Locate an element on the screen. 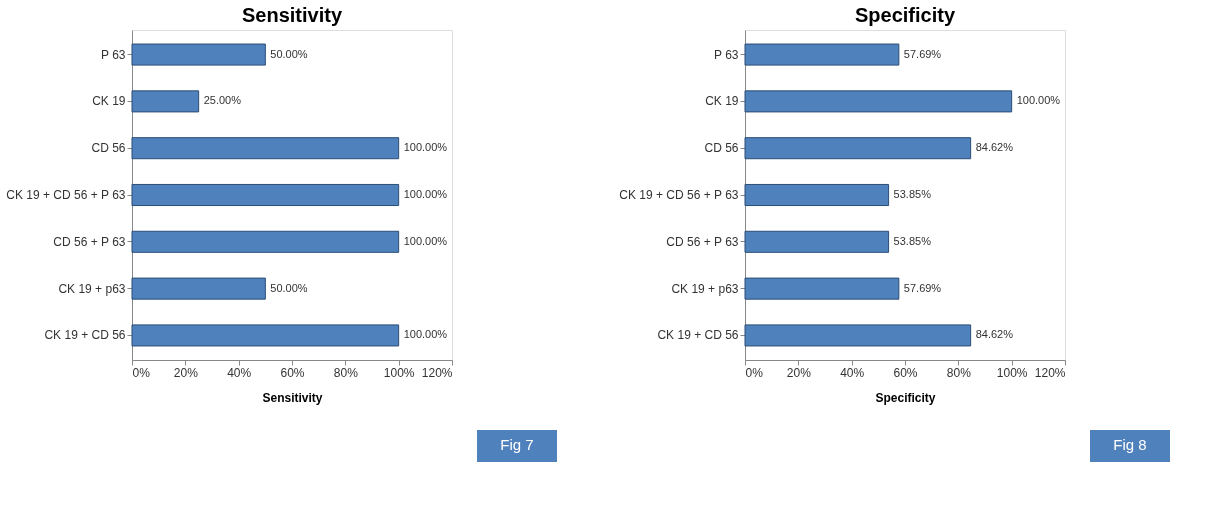 Image resolution: width=1211 pixels, height=518 pixels. data-label: 25.00% is located at coordinates (222, 100).